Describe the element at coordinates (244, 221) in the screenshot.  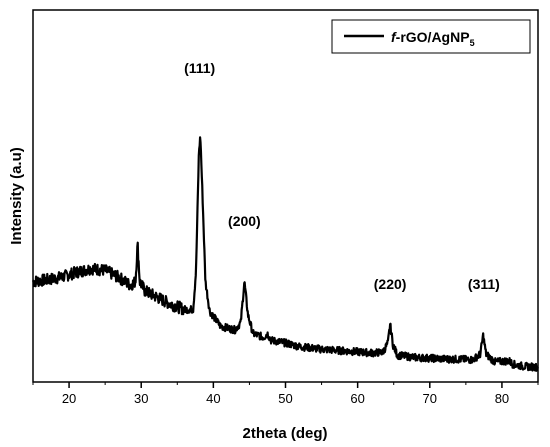
I see `peak-label-1: (200)` at that location.